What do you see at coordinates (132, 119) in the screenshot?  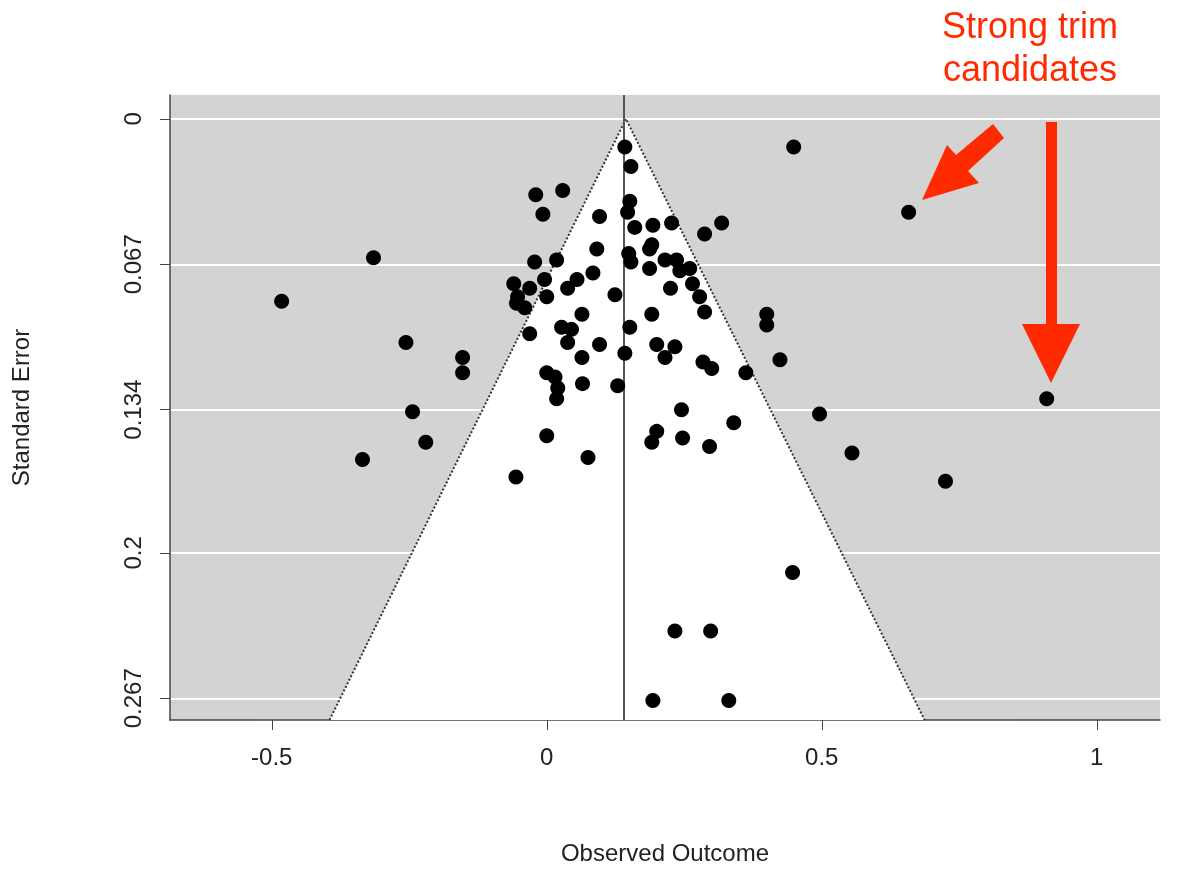 I see `y-tick-label: 0` at bounding box center [132, 119].